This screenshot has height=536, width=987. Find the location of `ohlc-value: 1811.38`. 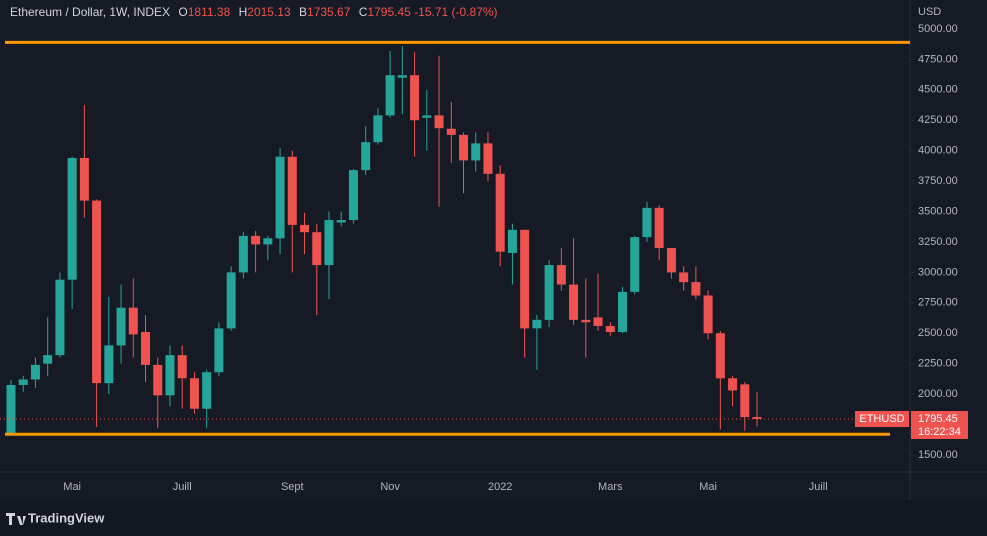

ohlc-value: 1811.38 is located at coordinates (209, 12).